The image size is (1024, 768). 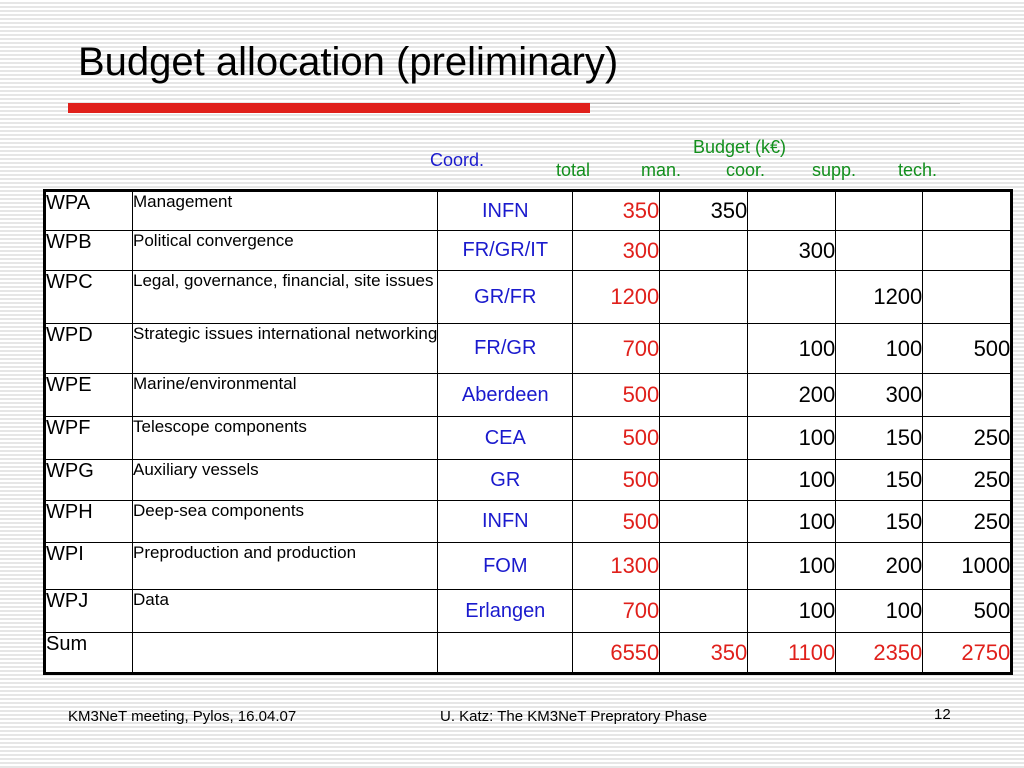 What do you see at coordinates (88, 348) in the screenshot?
I see `cell-wp: WPD` at bounding box center [88, 348].